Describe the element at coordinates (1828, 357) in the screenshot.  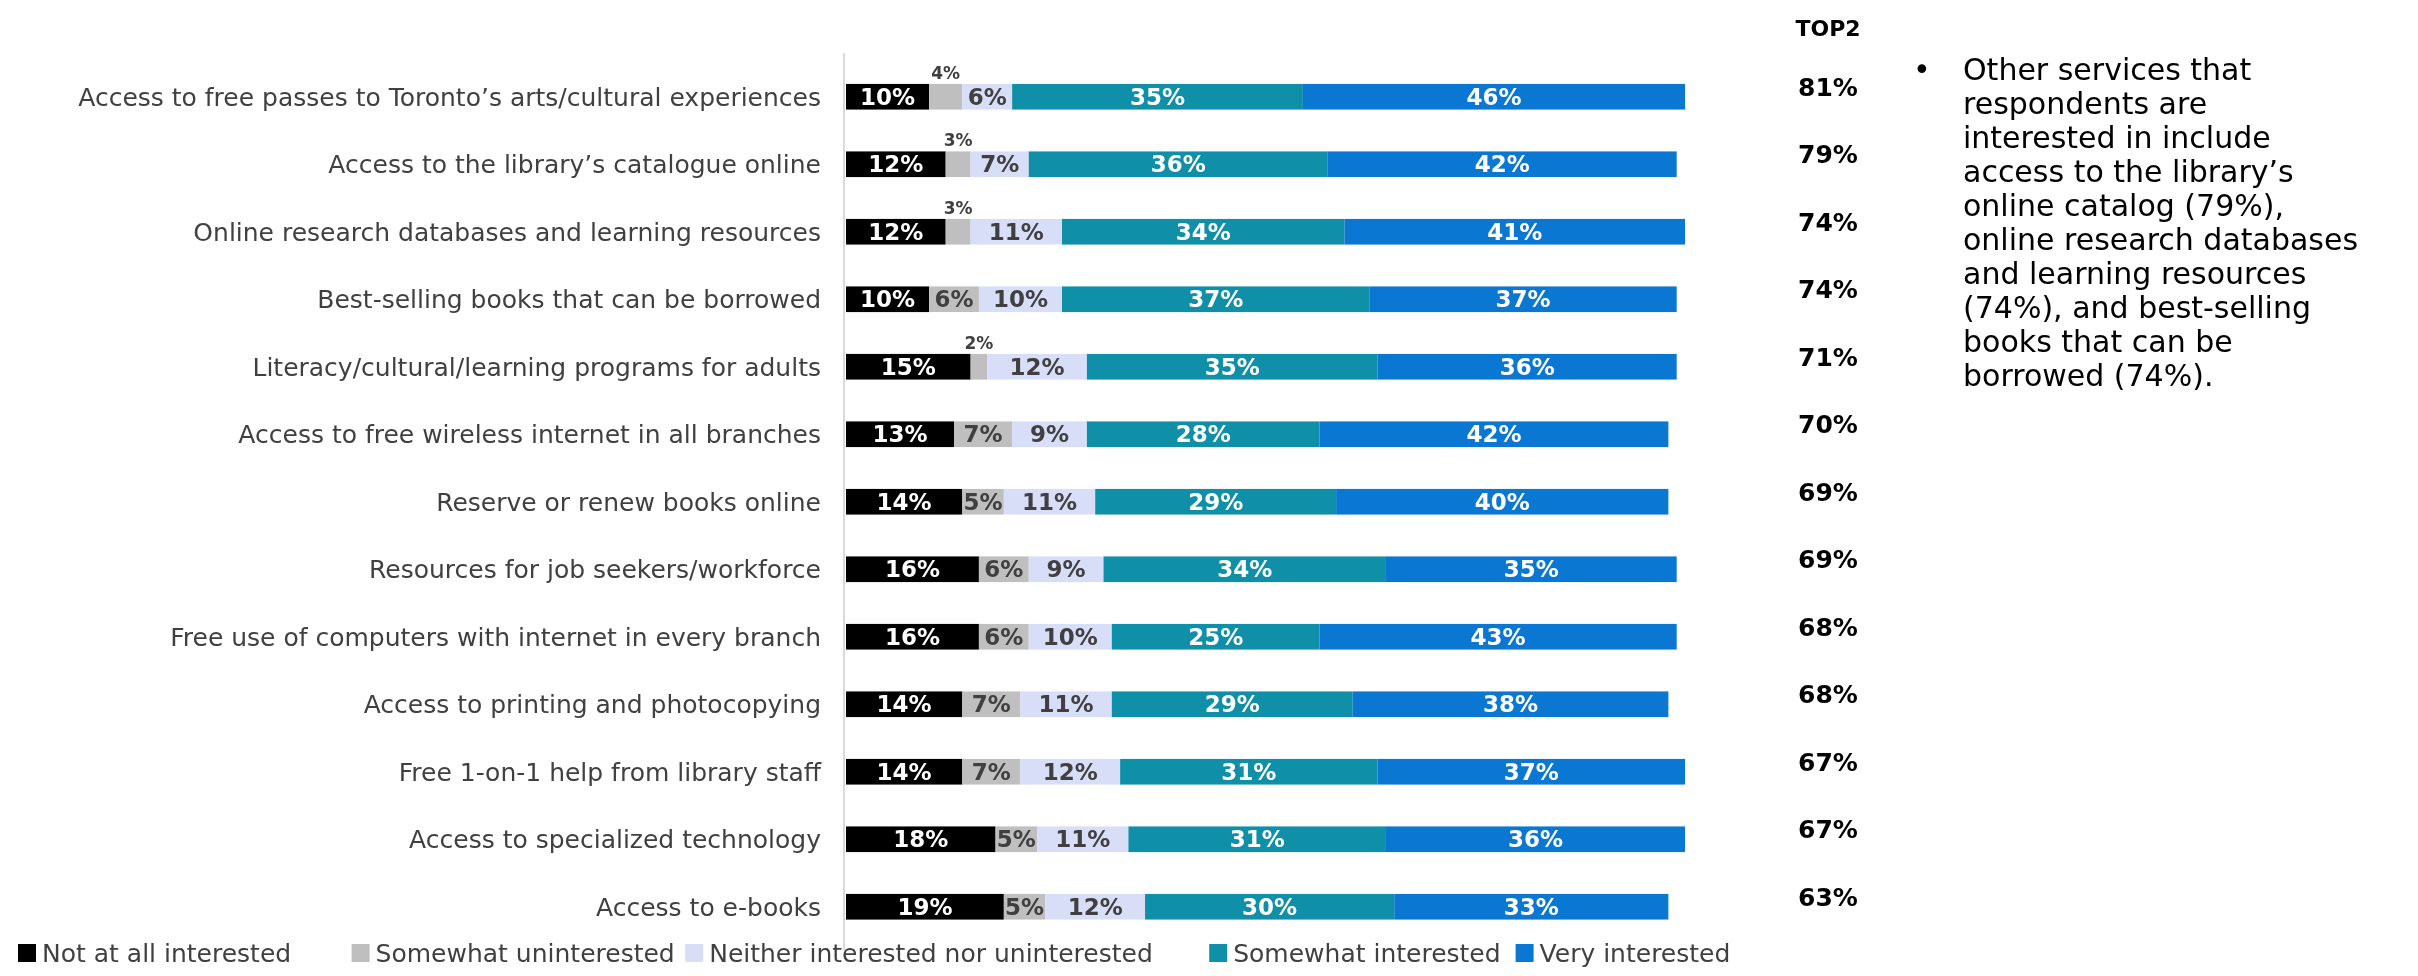
I see `text: 71%` at that location.